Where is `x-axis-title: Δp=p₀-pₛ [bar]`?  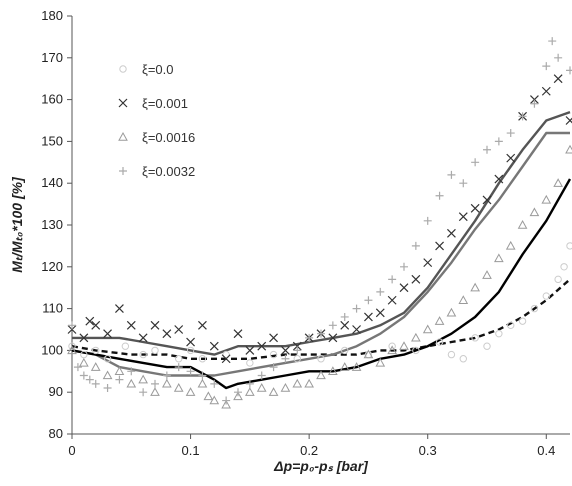 x-axis-title: Δp=p₀-pₛ [bar] is located at coordinates (321, 466).